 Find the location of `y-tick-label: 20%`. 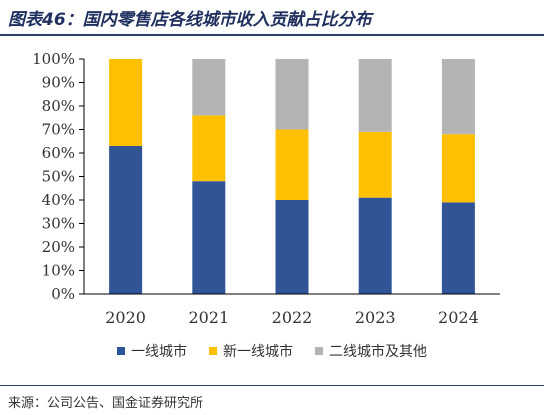

y-tick-label: 20% is located at coordinates (58, 247).